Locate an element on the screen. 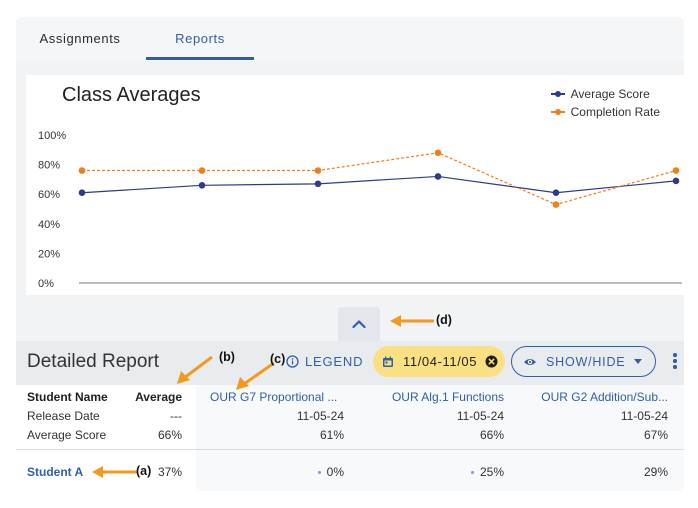  y-tick-label: 20% is located at coordinates (49, 254).